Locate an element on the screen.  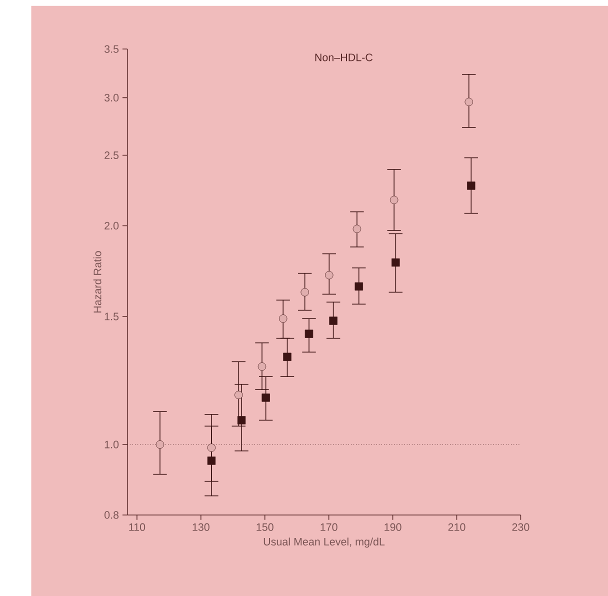
x-axis-title: Usual Mean Level, mg/dL is located at coordinates (324, 542).